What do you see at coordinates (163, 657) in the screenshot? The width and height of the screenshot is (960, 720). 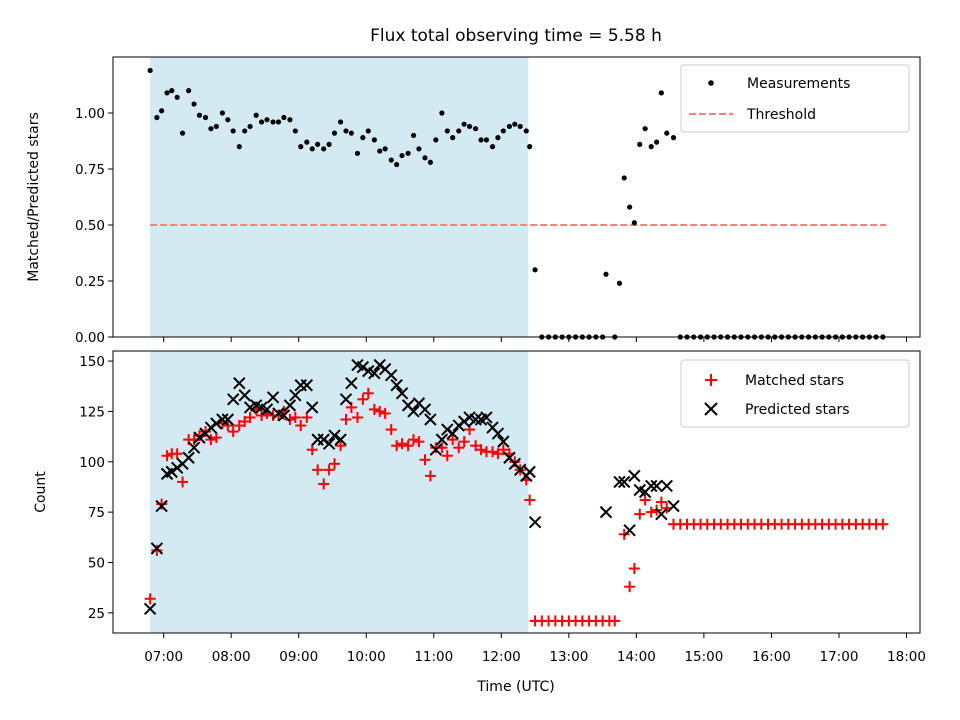 I see `x-tick-label: 07:00` at bounding box center [163, 657].